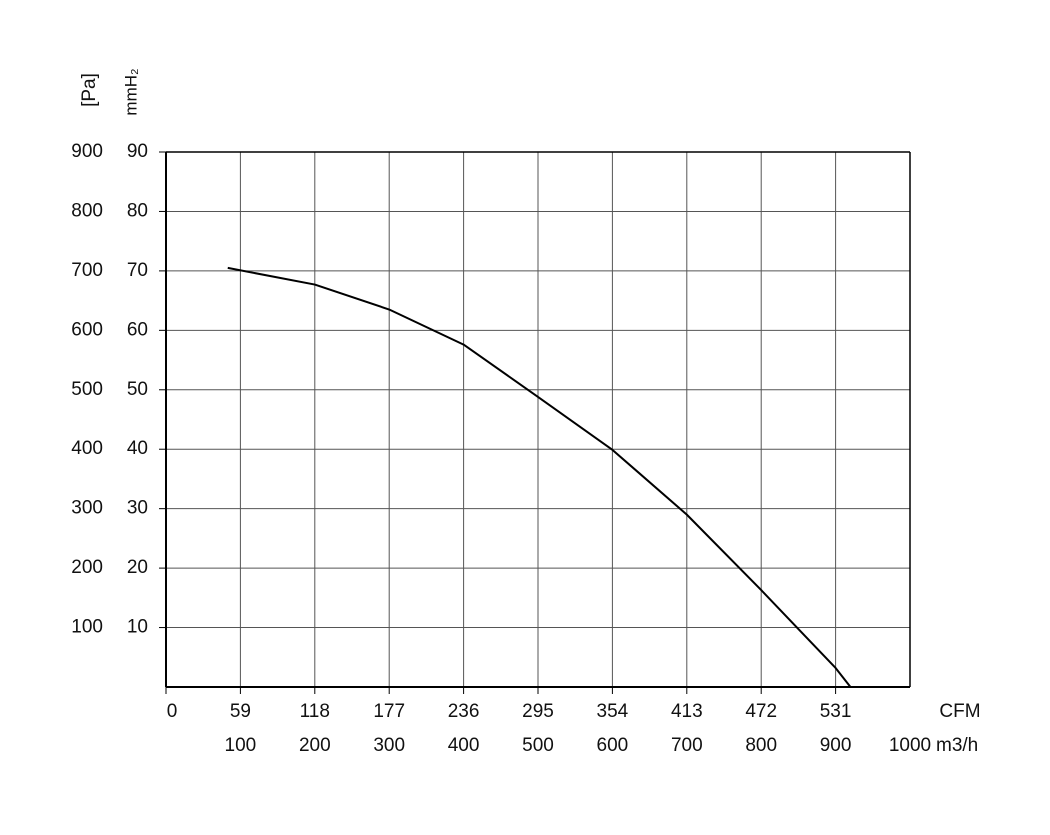 The height and width of the screenshot is (835, 1050). I want to click on y2-tick-label: 60, so click(137, 329).